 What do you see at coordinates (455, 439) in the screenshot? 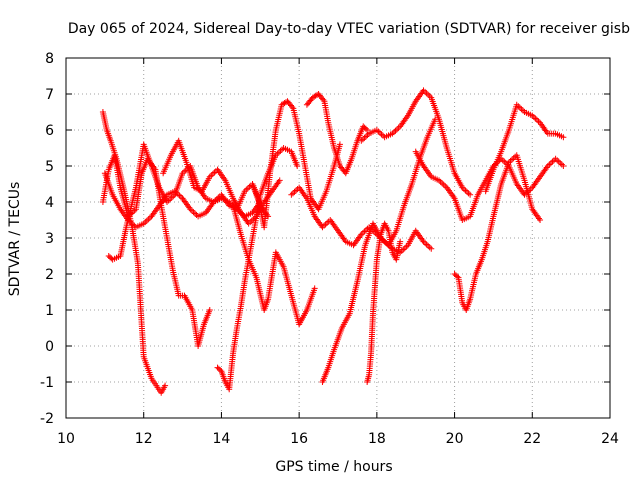
I see `x-tick-label: 20` at bounding box center [455, 439].